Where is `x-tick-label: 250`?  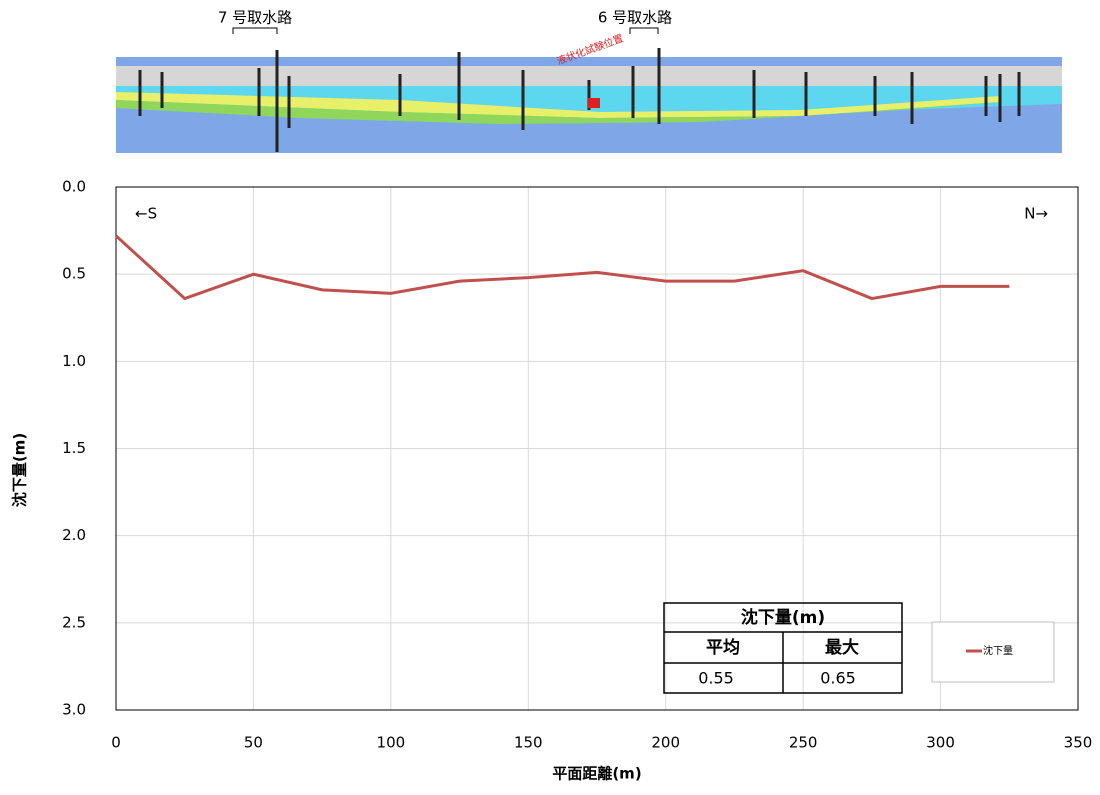 x-tick-label: 250 is located at coordinates (803, 743).